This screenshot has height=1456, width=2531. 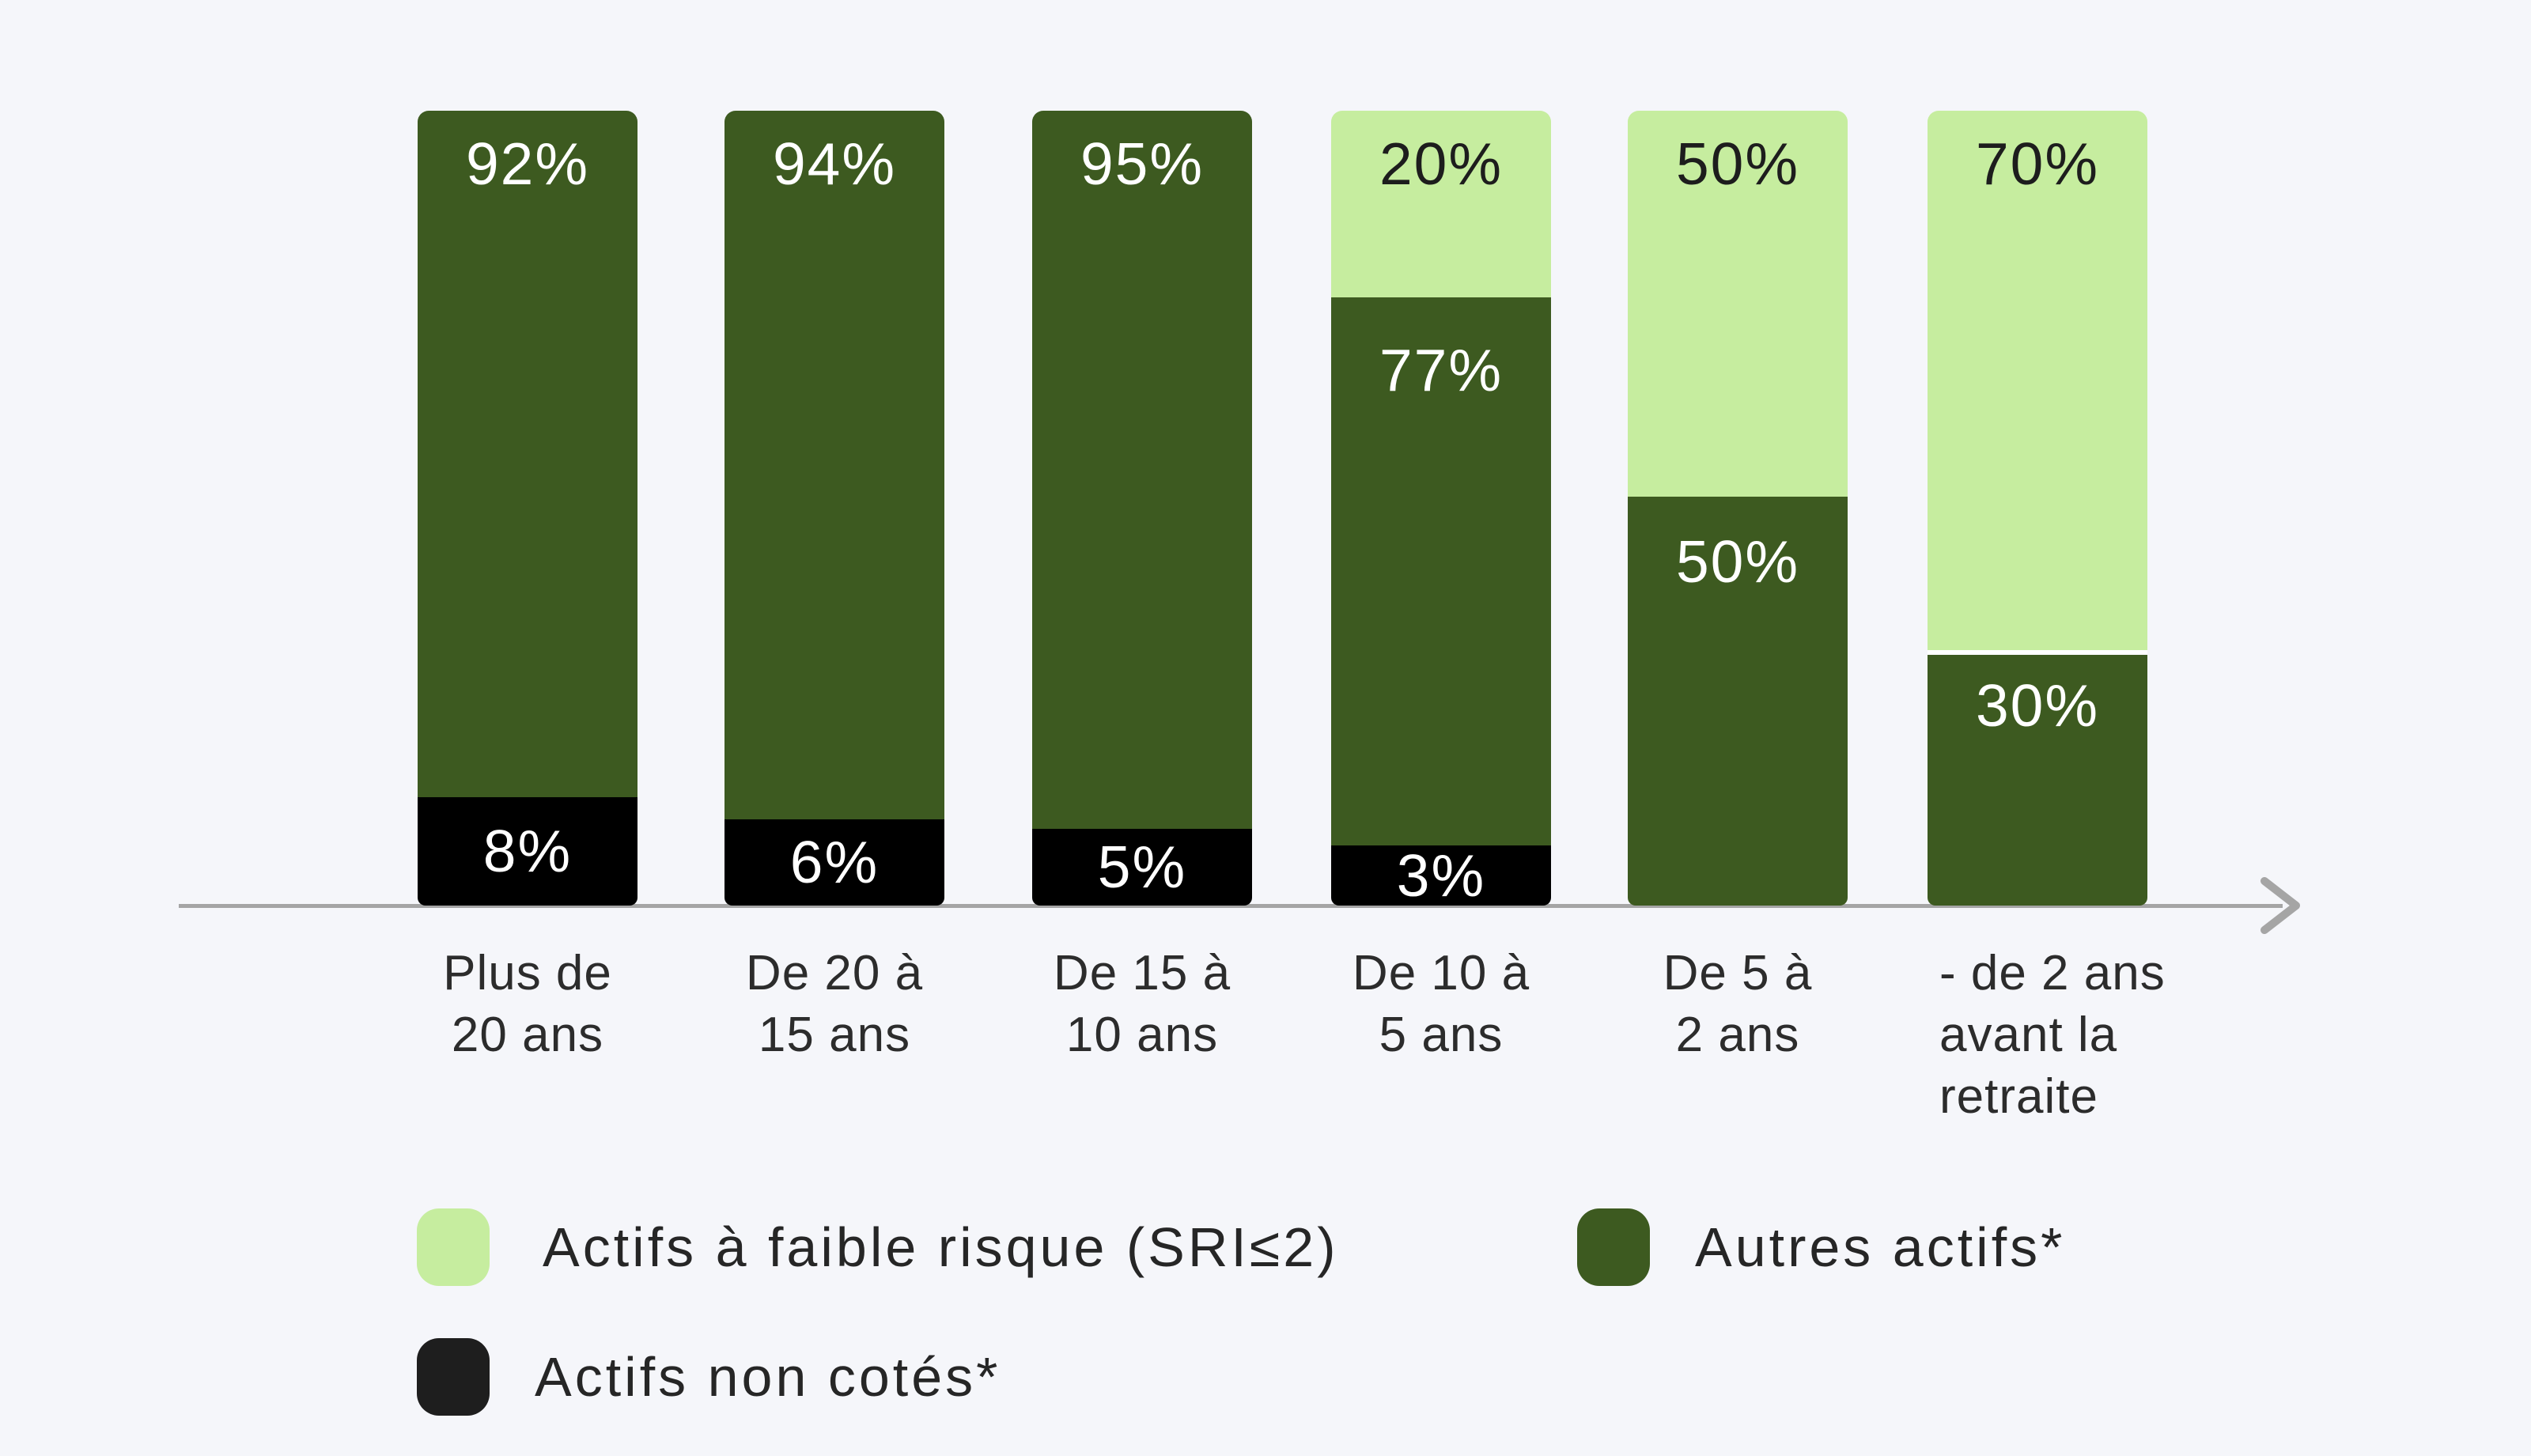 I want to click on category-label-6: - de 2 ans avant la retraite, so click(x=2052, y=1035).